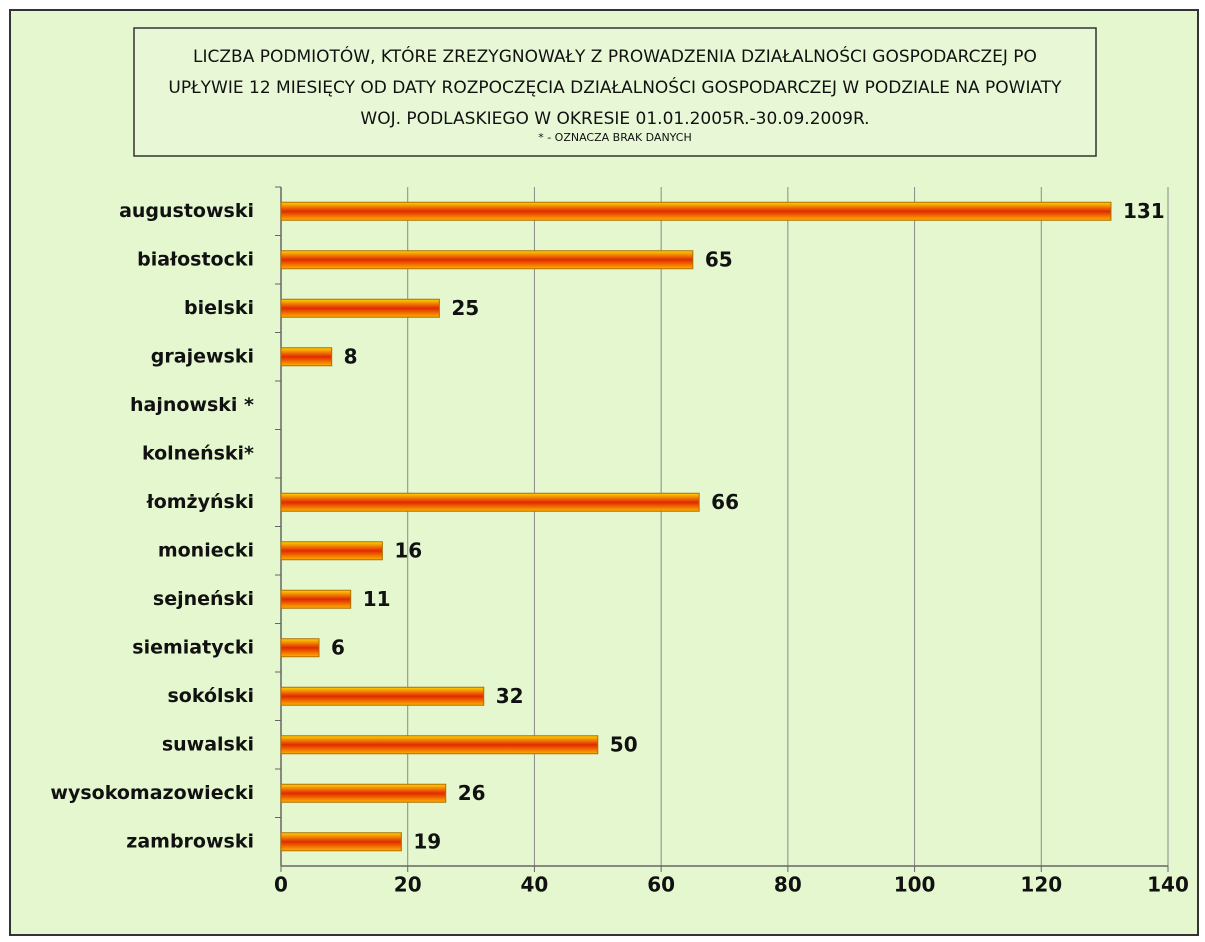  What do you see at coordinates (351, 356) in the screenshot?
I see `data-label: 8` at bounding box center [351, 356].